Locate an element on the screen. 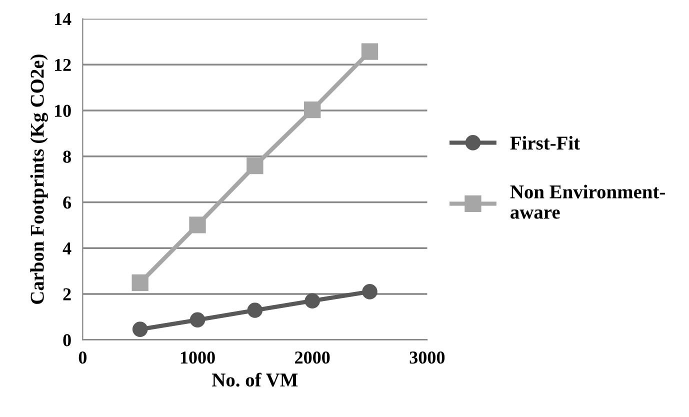 The width and height of the screenshot is (689, 417). y-tick-label: 12 is located at coordinates (62, 64).